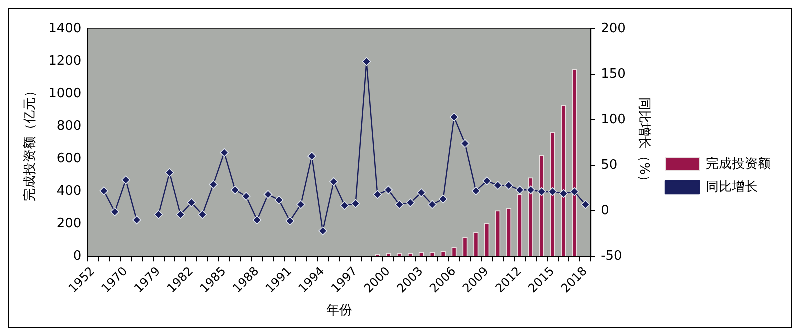 The image size is (800, 336). I want to click on y-tick-label: 400, so click(69, 191).